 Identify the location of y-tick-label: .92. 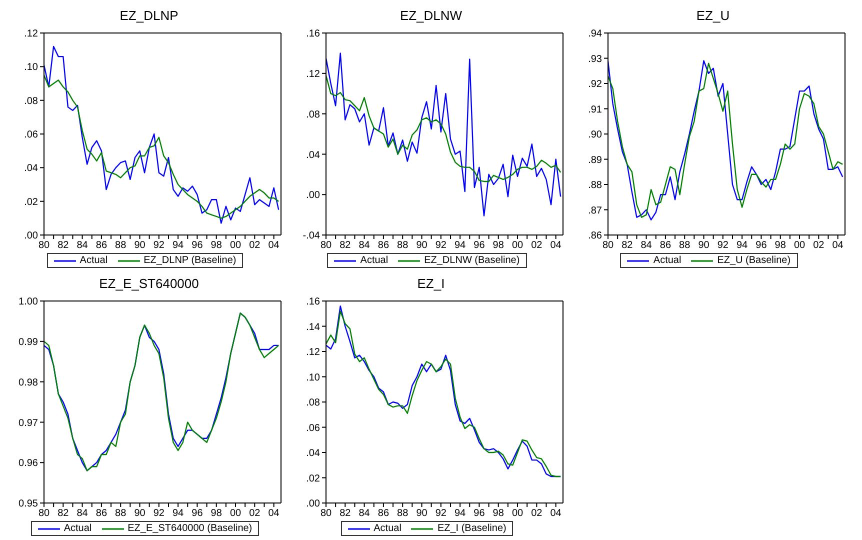
(595, 84).